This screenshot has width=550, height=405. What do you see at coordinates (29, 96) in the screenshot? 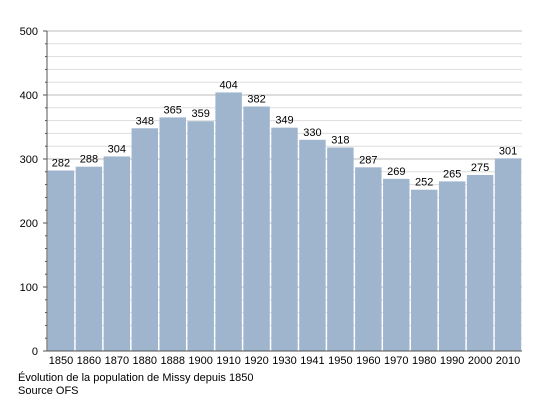
I see `y-tick-label-400: 400` at bounding box center [29, 96].